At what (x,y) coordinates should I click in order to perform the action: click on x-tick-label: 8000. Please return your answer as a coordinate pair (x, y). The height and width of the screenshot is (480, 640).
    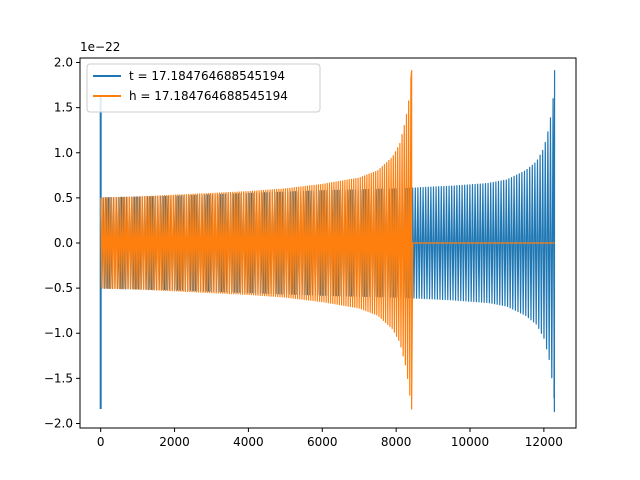
    Looking at the image, I should click on (396, 442).